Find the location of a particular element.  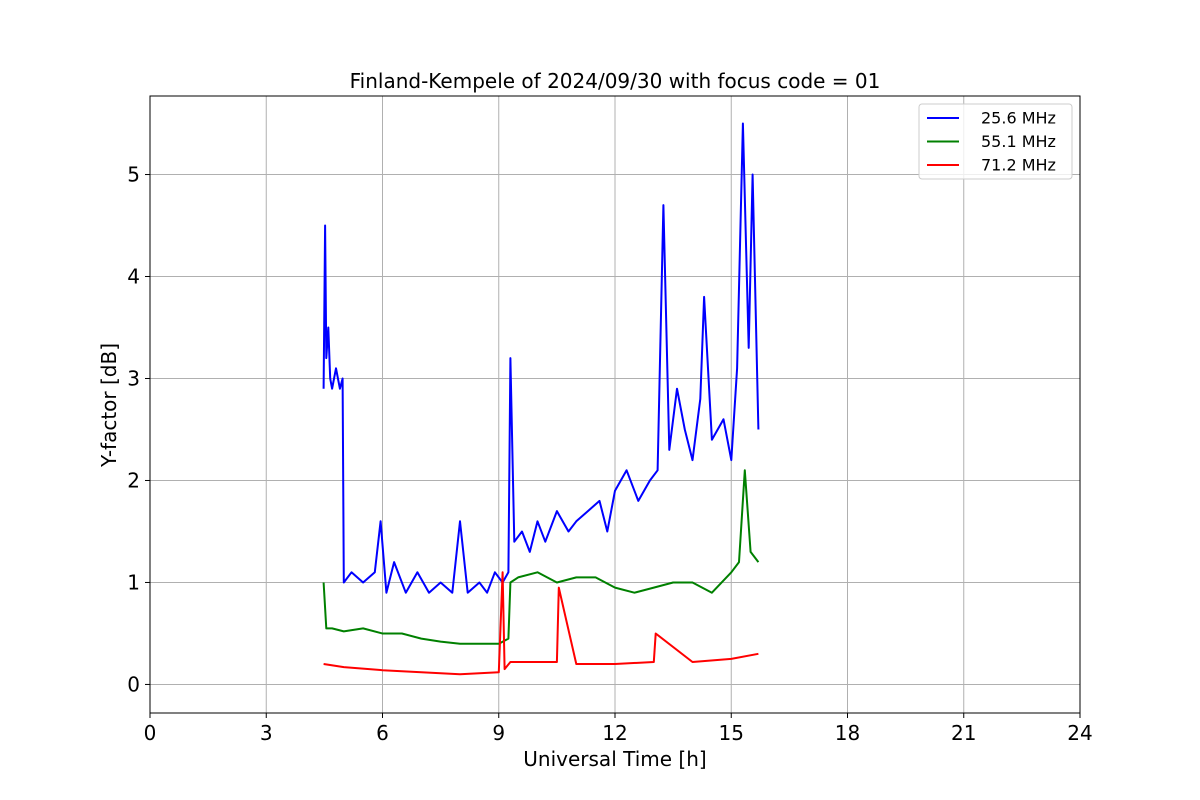

x-tick-label: 3 is located at coordinates (266, 733).